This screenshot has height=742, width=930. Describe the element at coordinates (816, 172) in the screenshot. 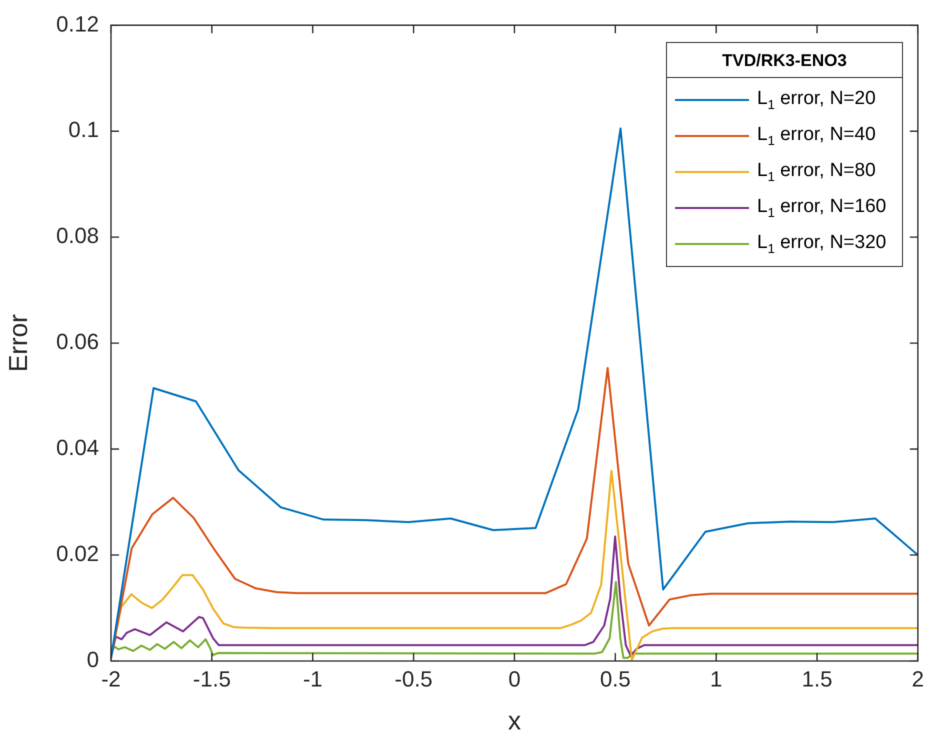

I see `legend-label: L$_{1}$ error, N=80` at that location.